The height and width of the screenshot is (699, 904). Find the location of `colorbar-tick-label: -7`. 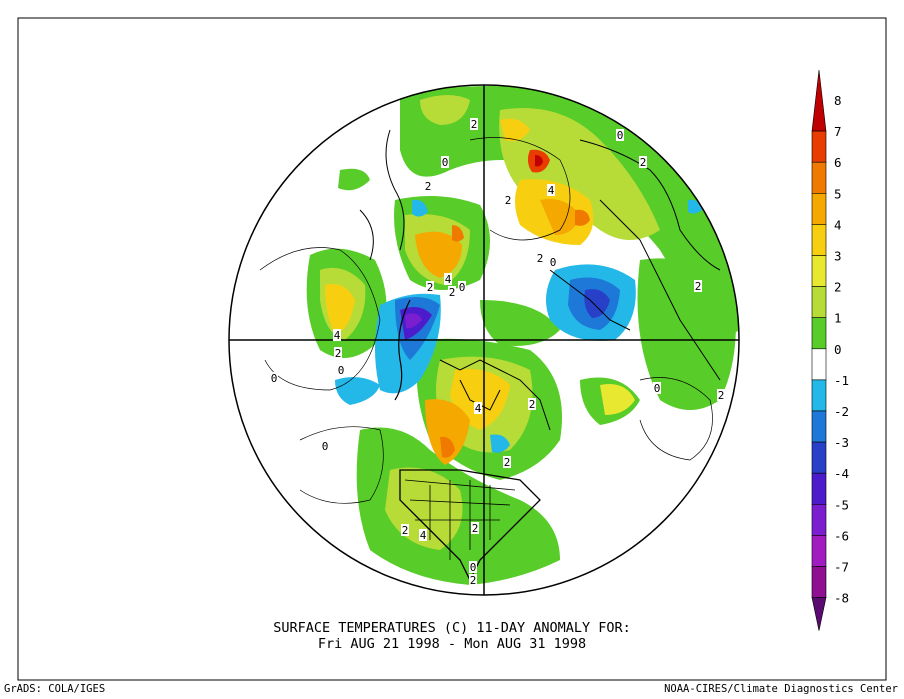

colorbar-tick-label: -7 is located at coordinates (841, 567).